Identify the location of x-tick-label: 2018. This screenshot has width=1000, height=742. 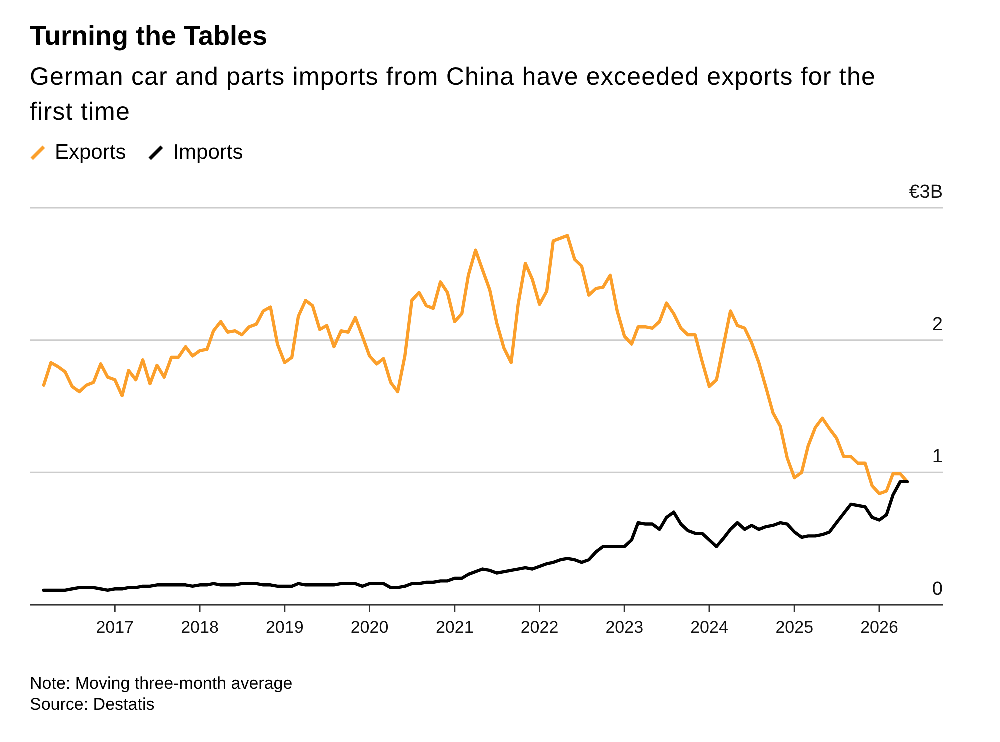
(200, 628).